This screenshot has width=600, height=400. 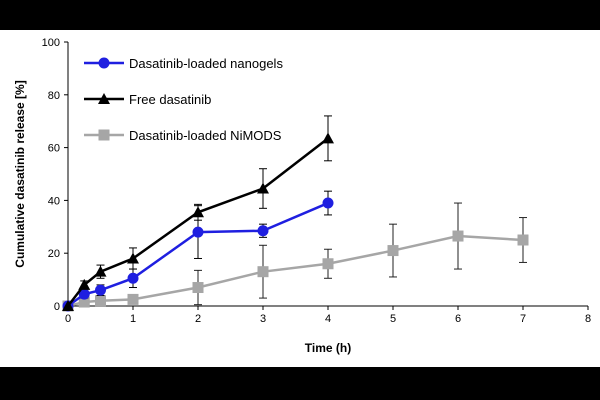 I want to click on legend-label: Dasatinib-loaded nanogels, so click(x=206, y=63).